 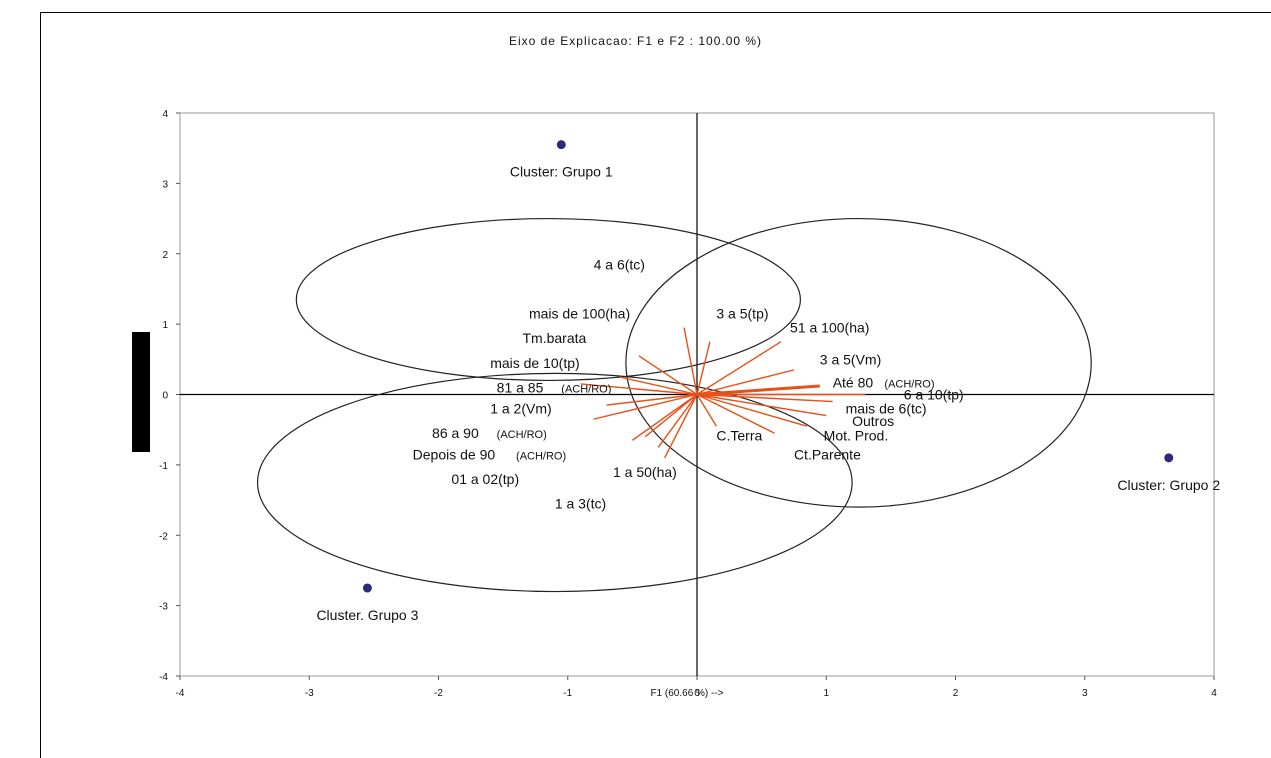 I want to click on variable-label: Tm.barata, so click(x=555, y=338).